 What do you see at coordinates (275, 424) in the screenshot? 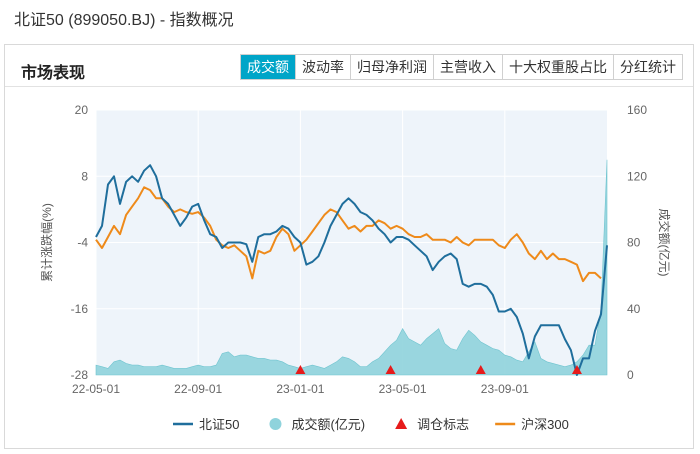
I see `legend-swatch-turnover` at bounding box center [275, 424].